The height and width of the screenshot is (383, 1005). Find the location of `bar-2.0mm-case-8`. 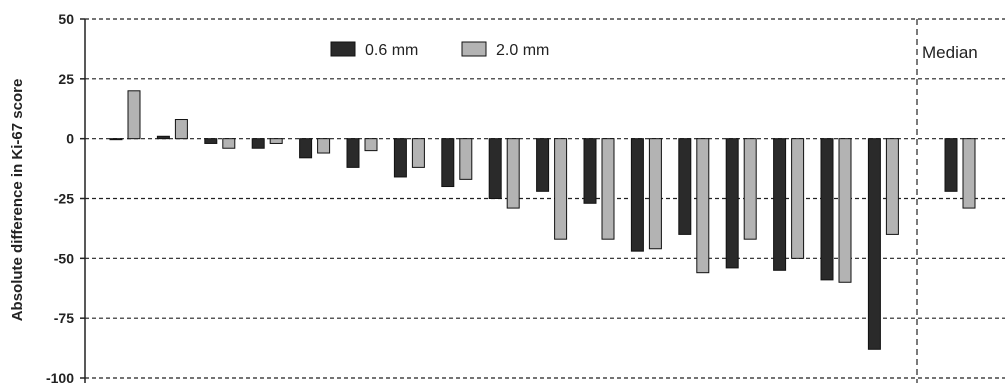

bar-2.0mm-case-8 is located at coordinates (466, 159).